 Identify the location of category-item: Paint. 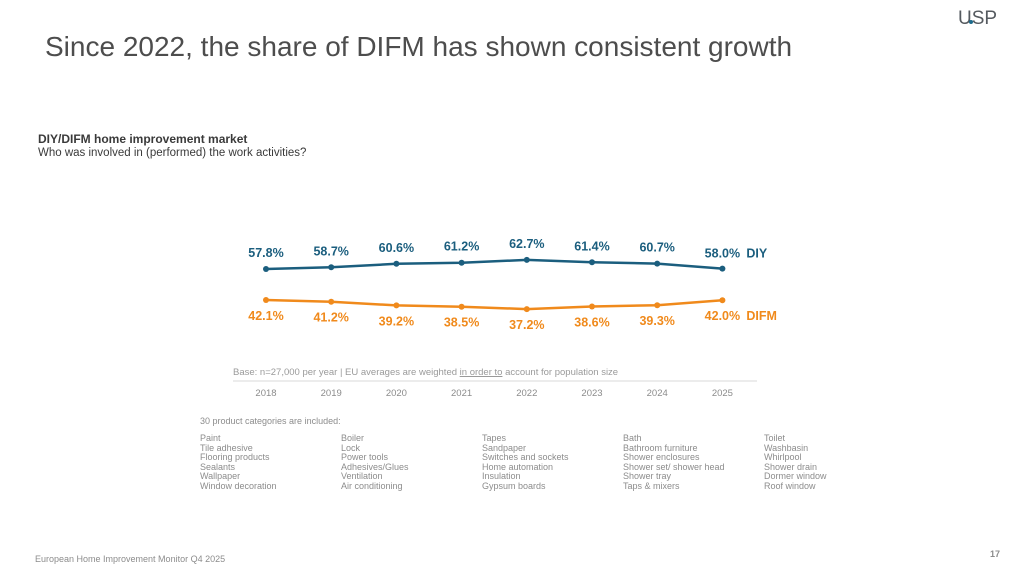
(210, 438).